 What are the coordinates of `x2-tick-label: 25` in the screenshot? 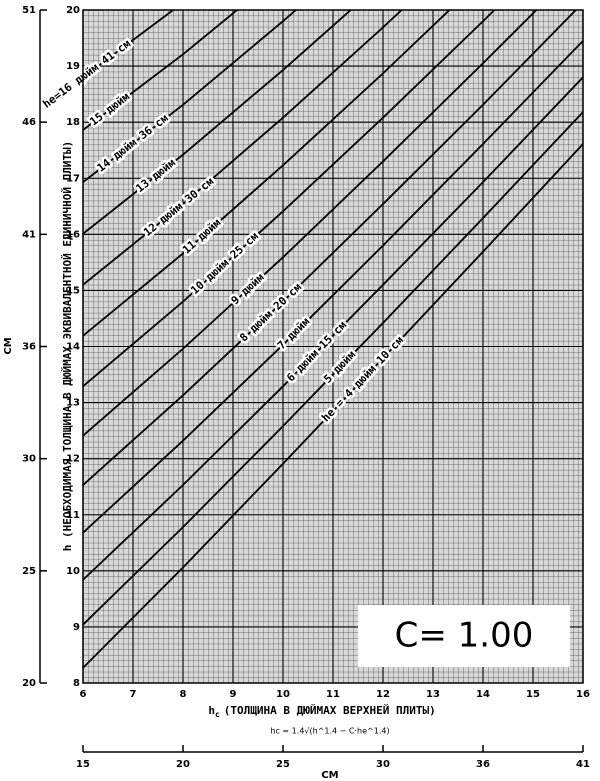 It's located at (283, 764).